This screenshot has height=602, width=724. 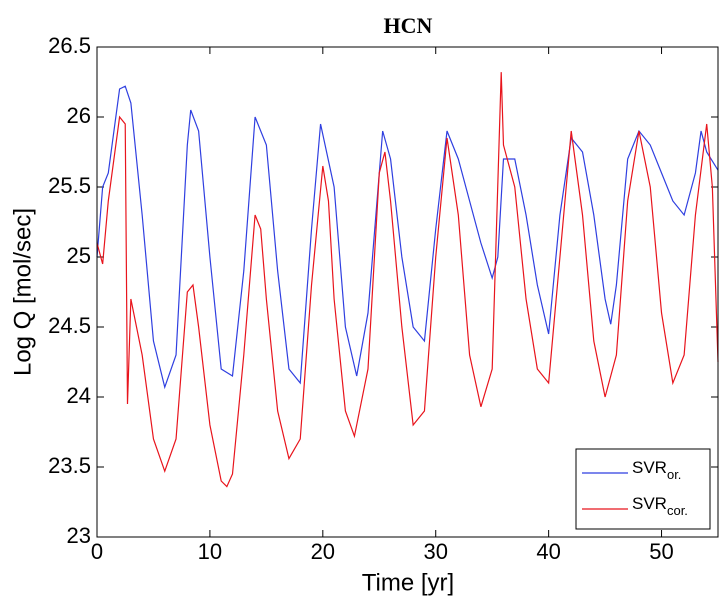 What do you see at coordinates (79, 395) in the screenshot?
I see `y-tick-label: 24` at bounding box center [79, 395].